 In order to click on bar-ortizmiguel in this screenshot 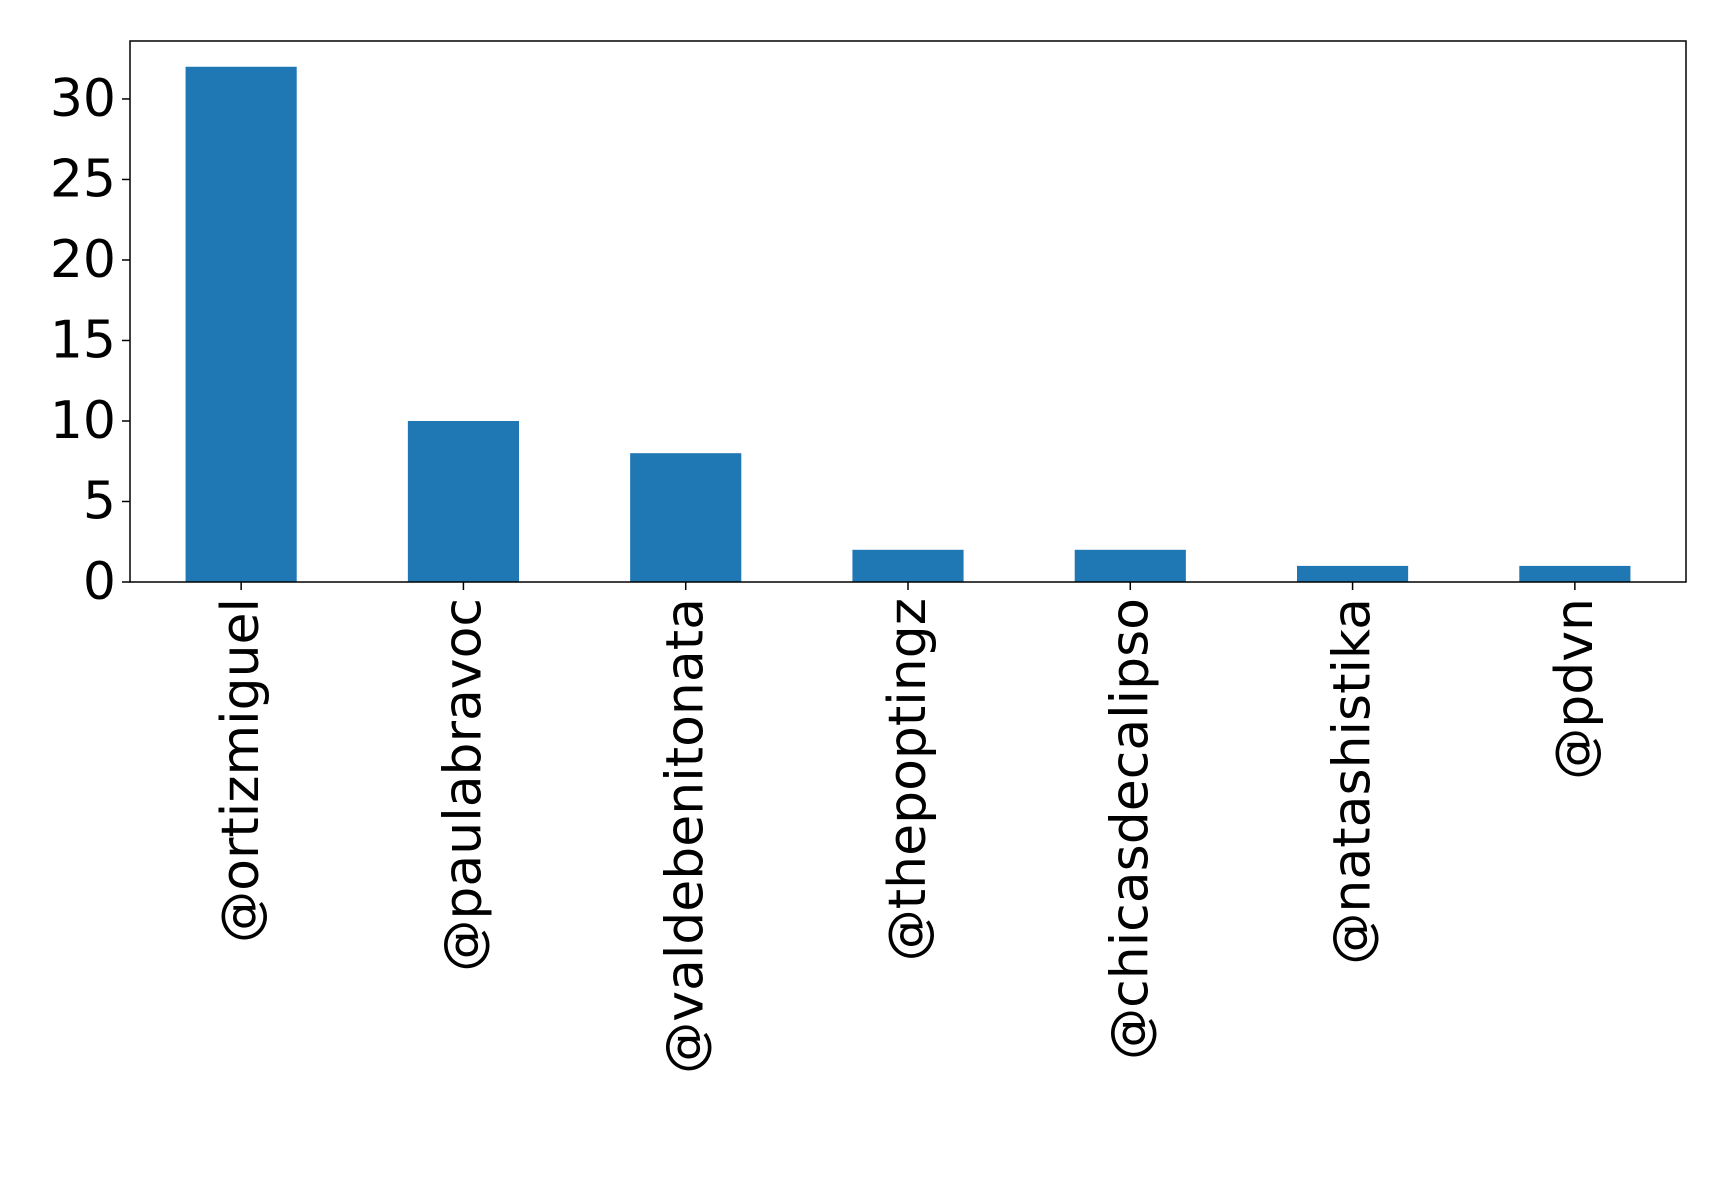, I will do `click(241, 324)`.